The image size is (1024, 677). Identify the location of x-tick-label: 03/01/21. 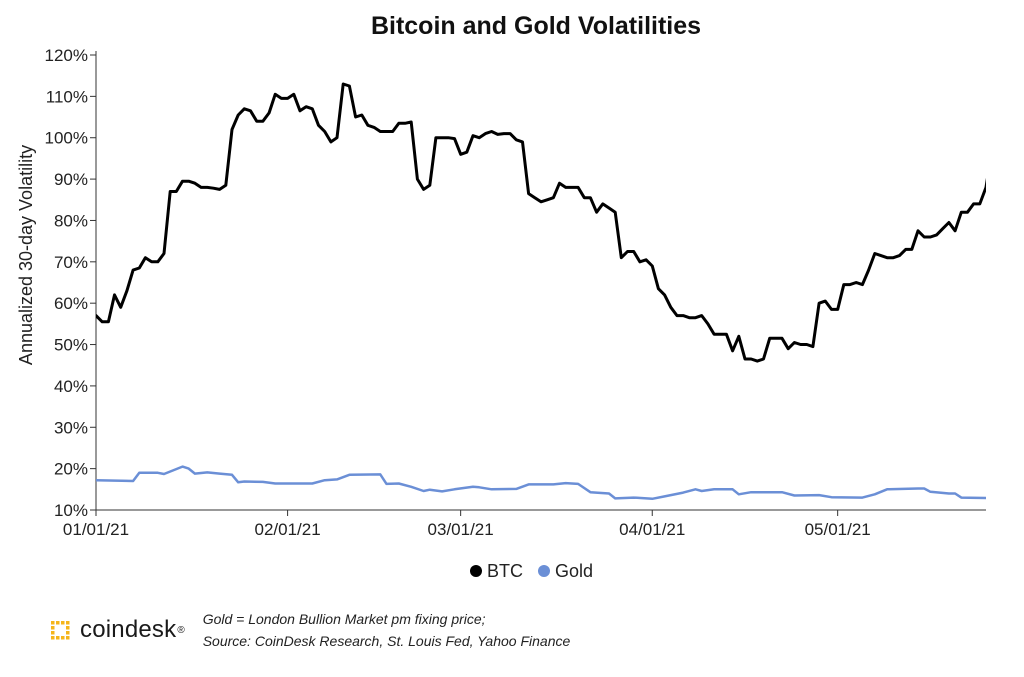
(461, 529).